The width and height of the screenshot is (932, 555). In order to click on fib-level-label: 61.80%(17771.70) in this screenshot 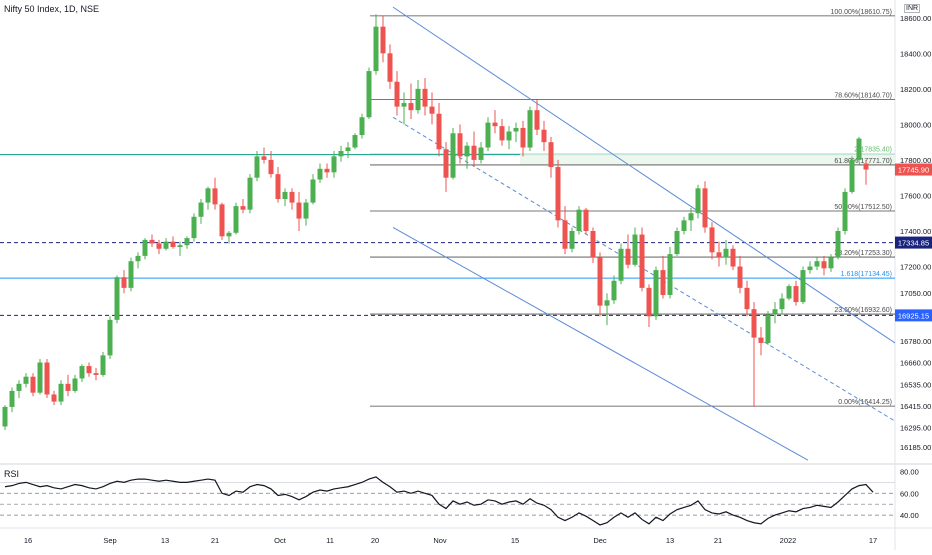, I will do `click(863, 161)`.